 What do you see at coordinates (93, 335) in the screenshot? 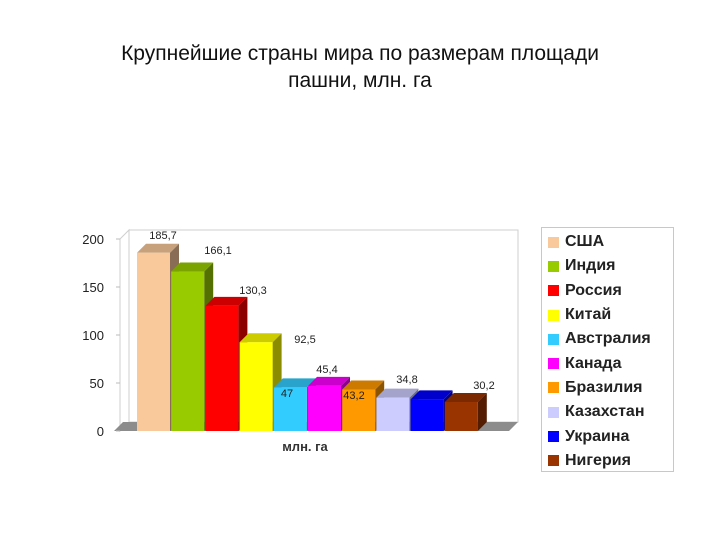
I see `y-tick-label: 100` at bounding box center [93, 335].